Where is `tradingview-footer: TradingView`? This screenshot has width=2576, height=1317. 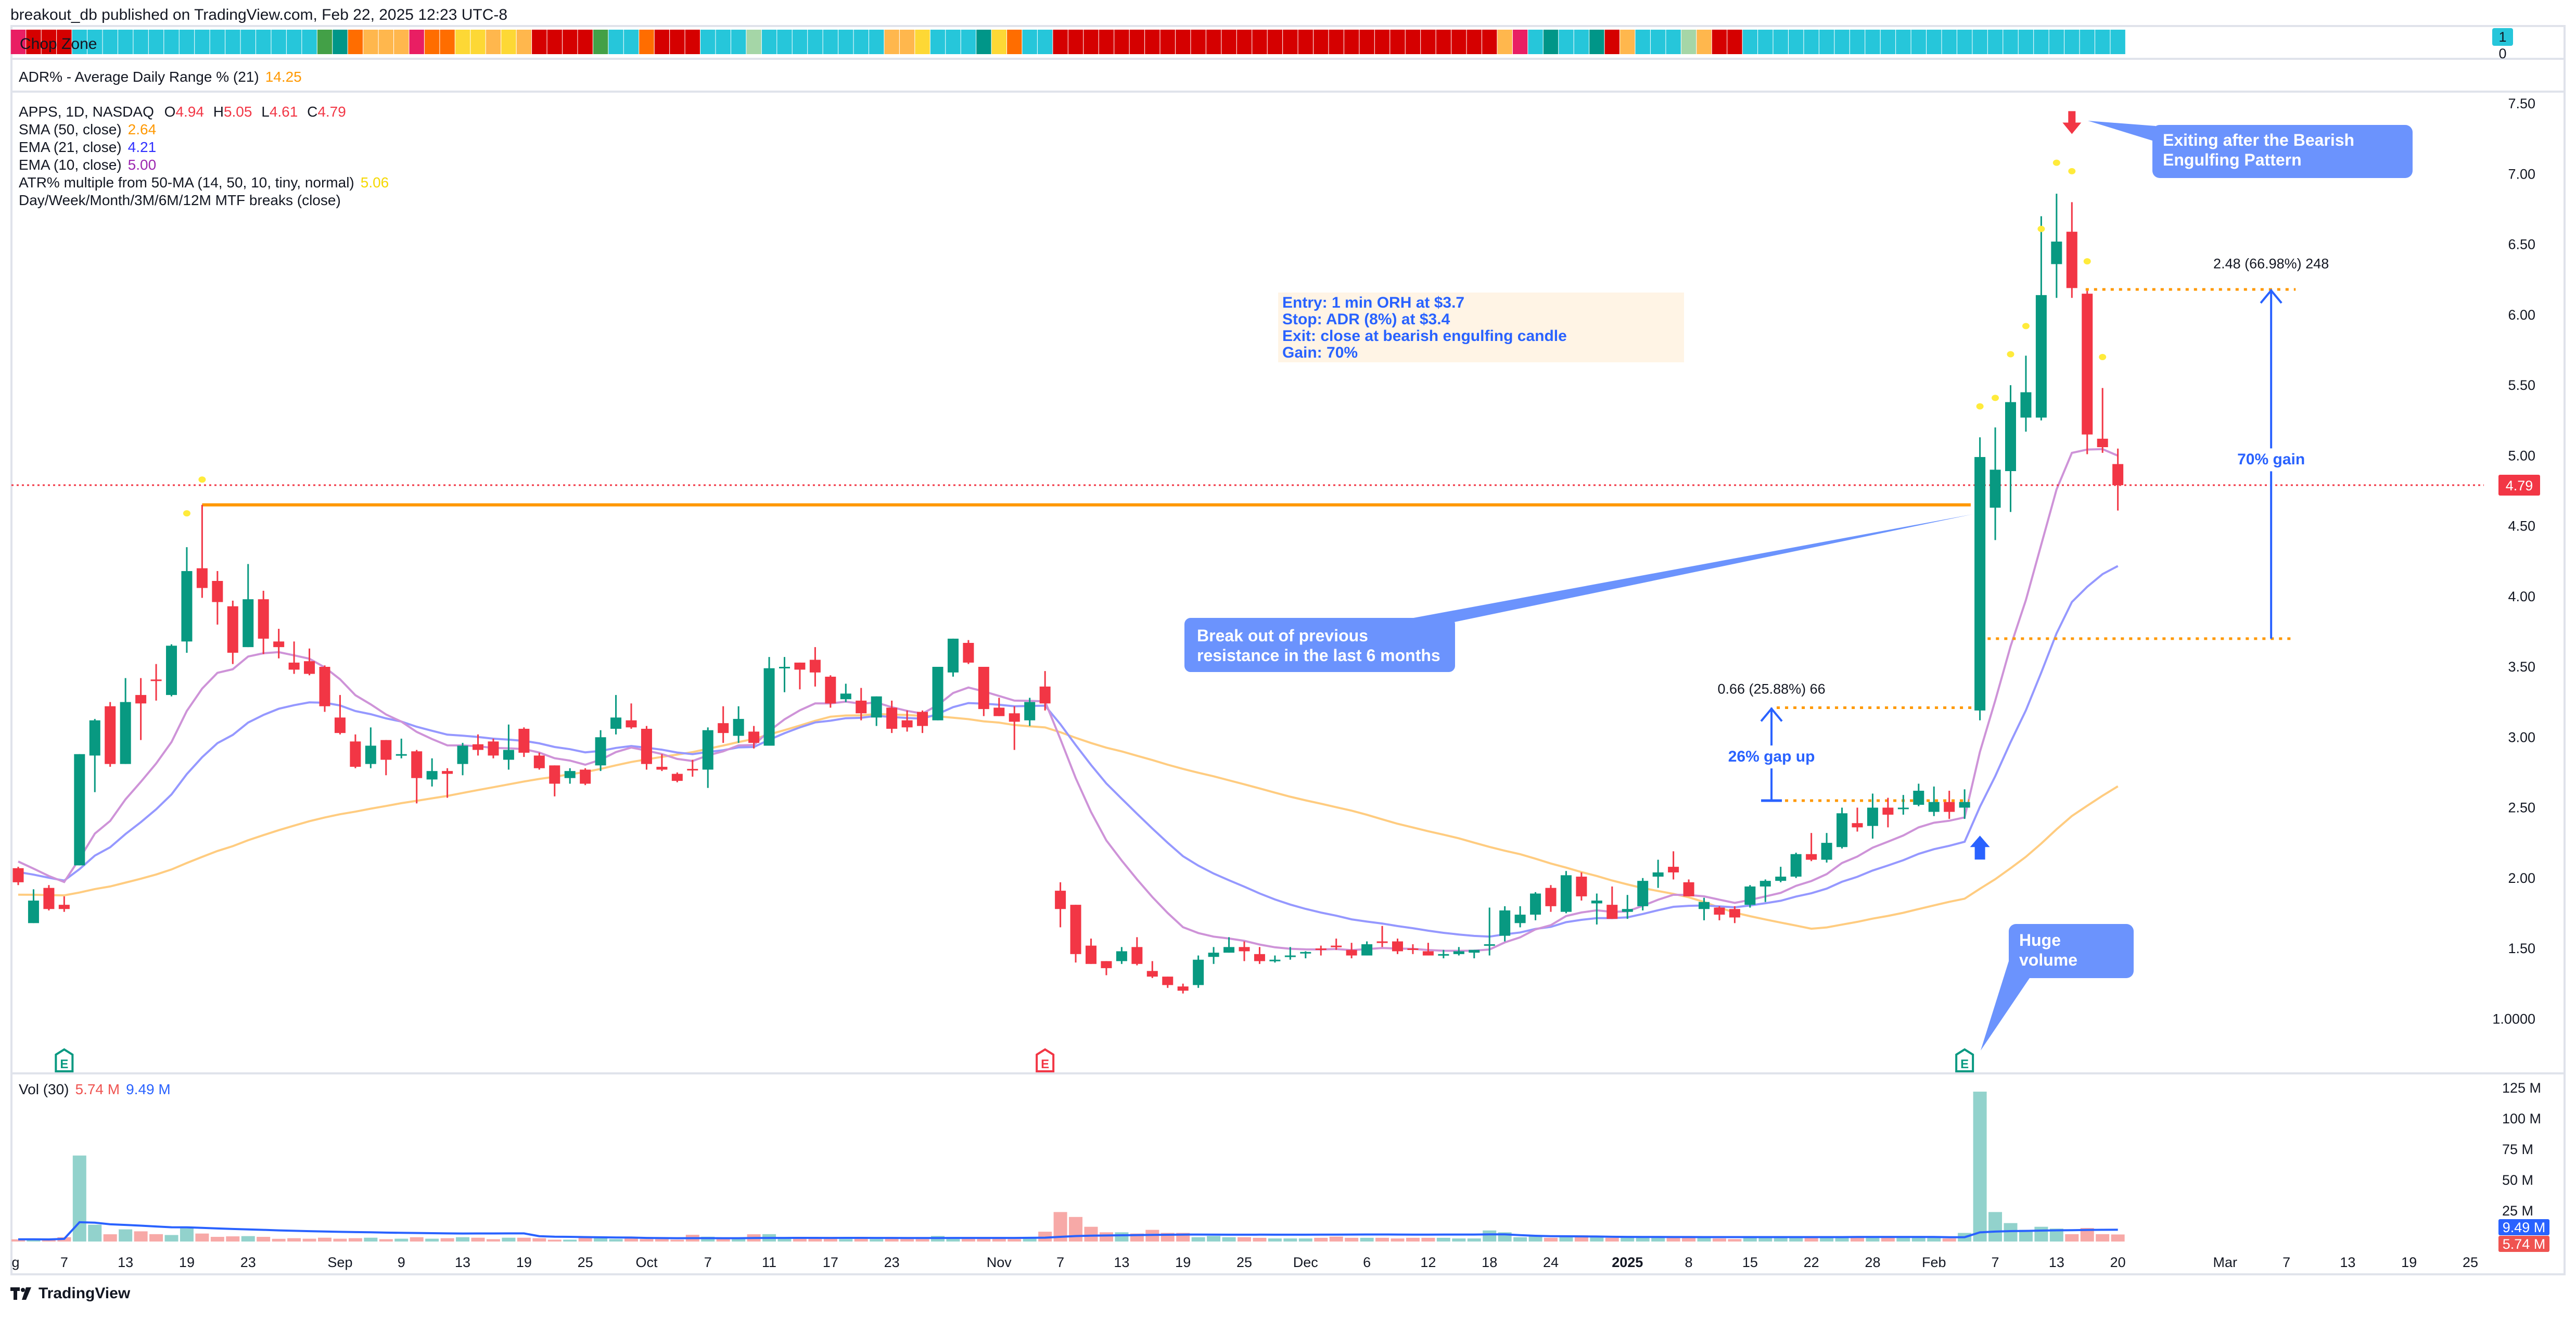
tradingview-footer: TradingView is located at coordinates (70, 1293).